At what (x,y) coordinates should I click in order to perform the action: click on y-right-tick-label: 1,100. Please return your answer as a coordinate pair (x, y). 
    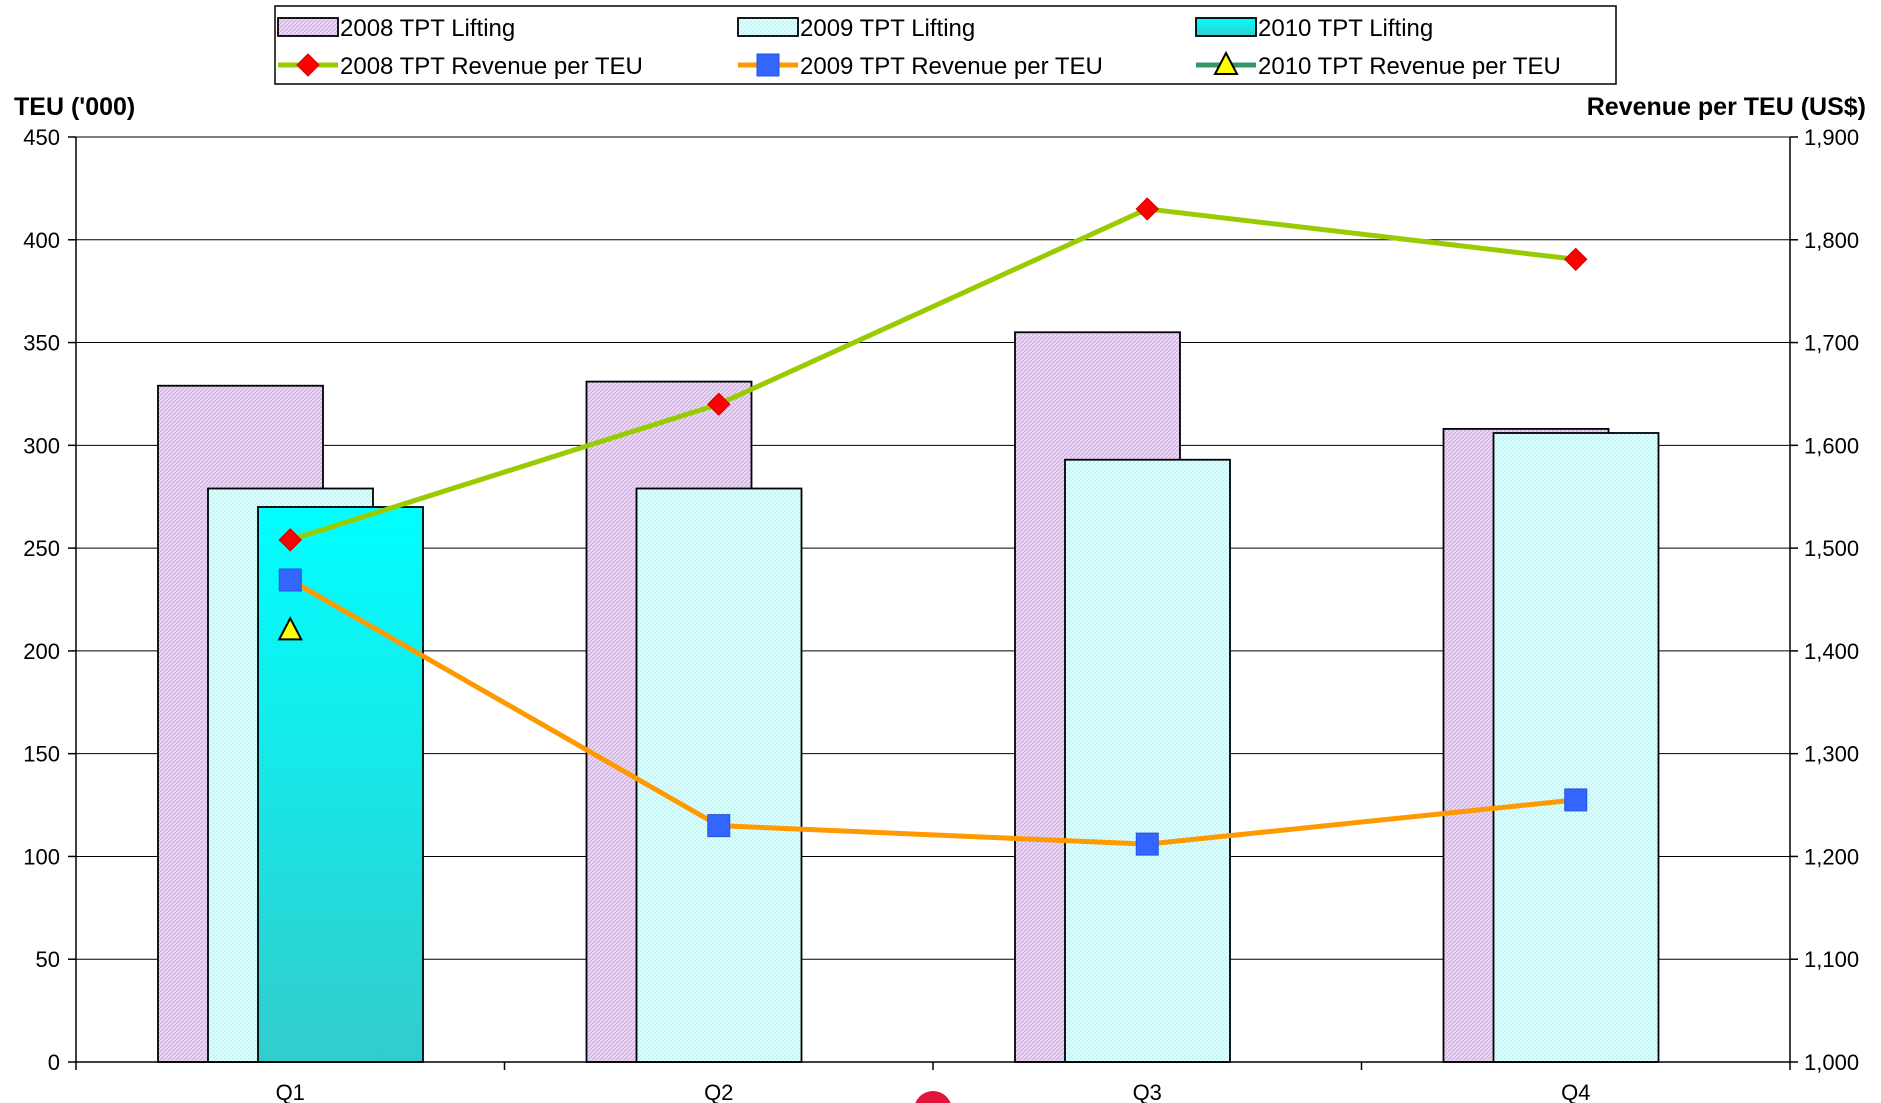
    Looking at the image, I should click on (1831, 959).